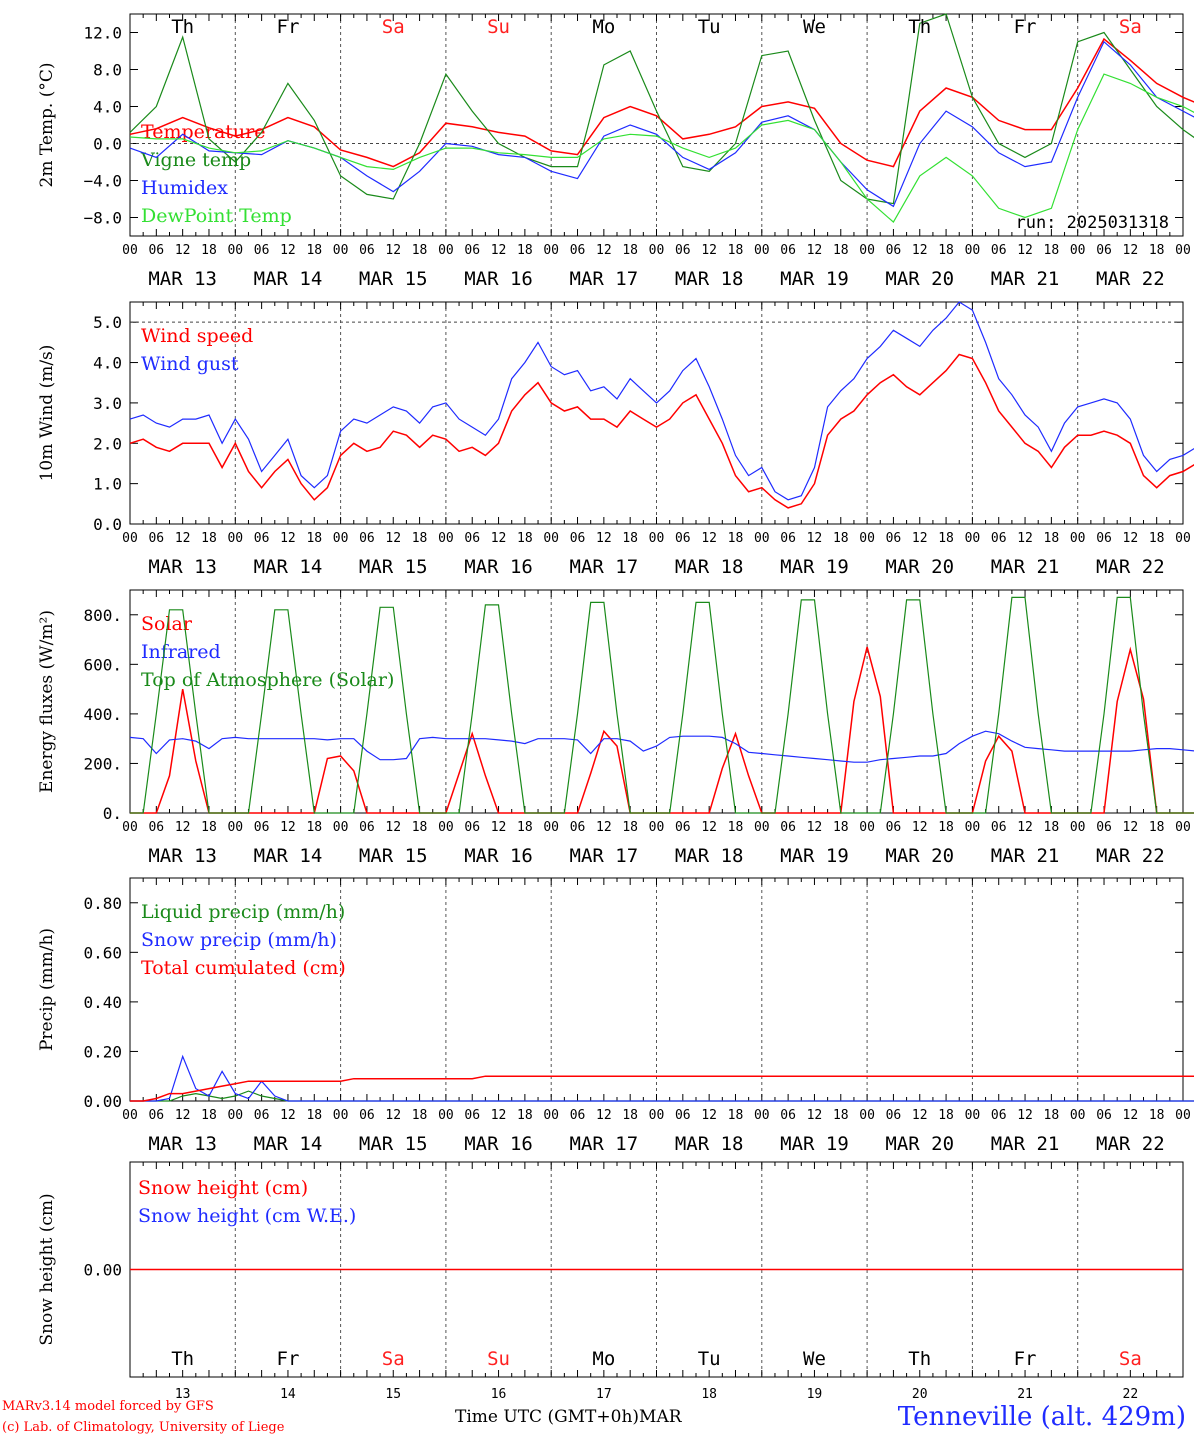 The image size is (1194, 1440). Describe the element at coordinates (107, 70) in the screenshot. I see `y-tick-label: 8.0` at that location.